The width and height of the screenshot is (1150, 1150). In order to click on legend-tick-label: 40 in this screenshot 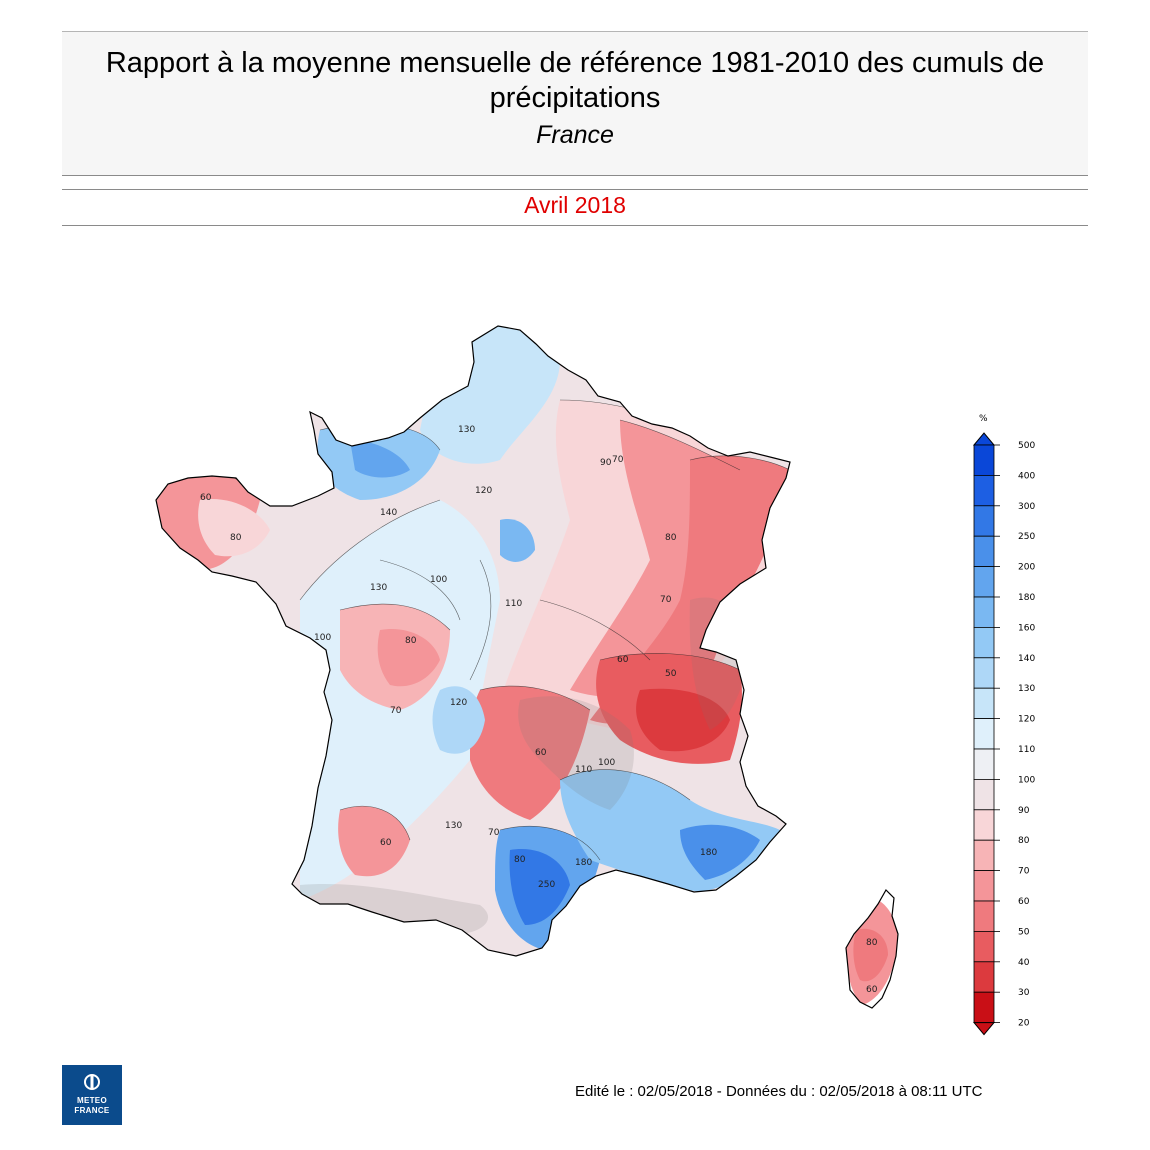, I will do `click(1024, 963)`.